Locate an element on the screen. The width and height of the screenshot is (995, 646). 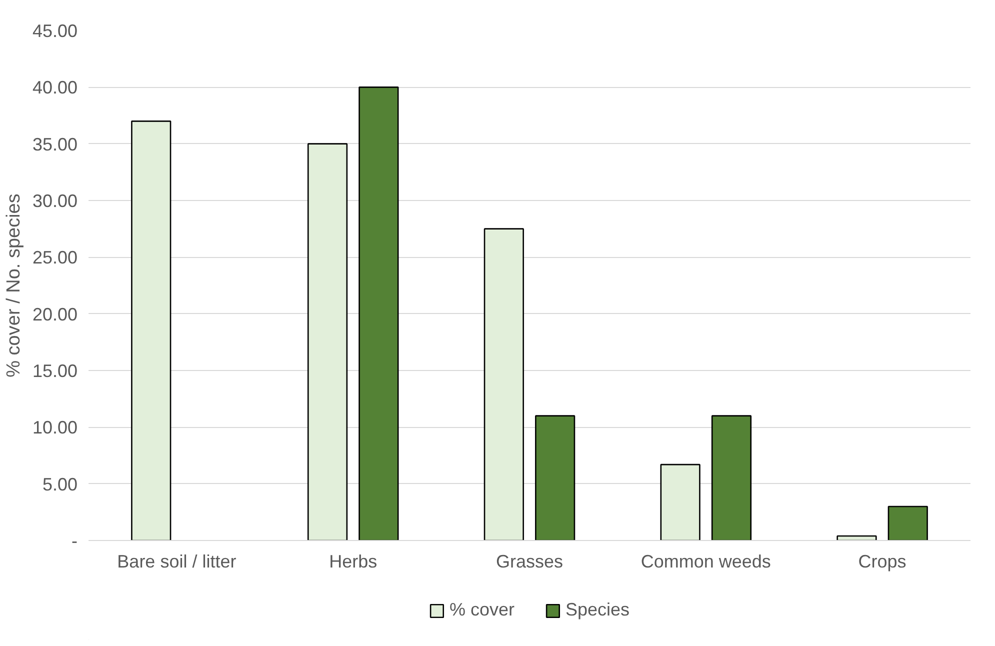
x-tick-label: Crops is located at coordinates (882, 562).